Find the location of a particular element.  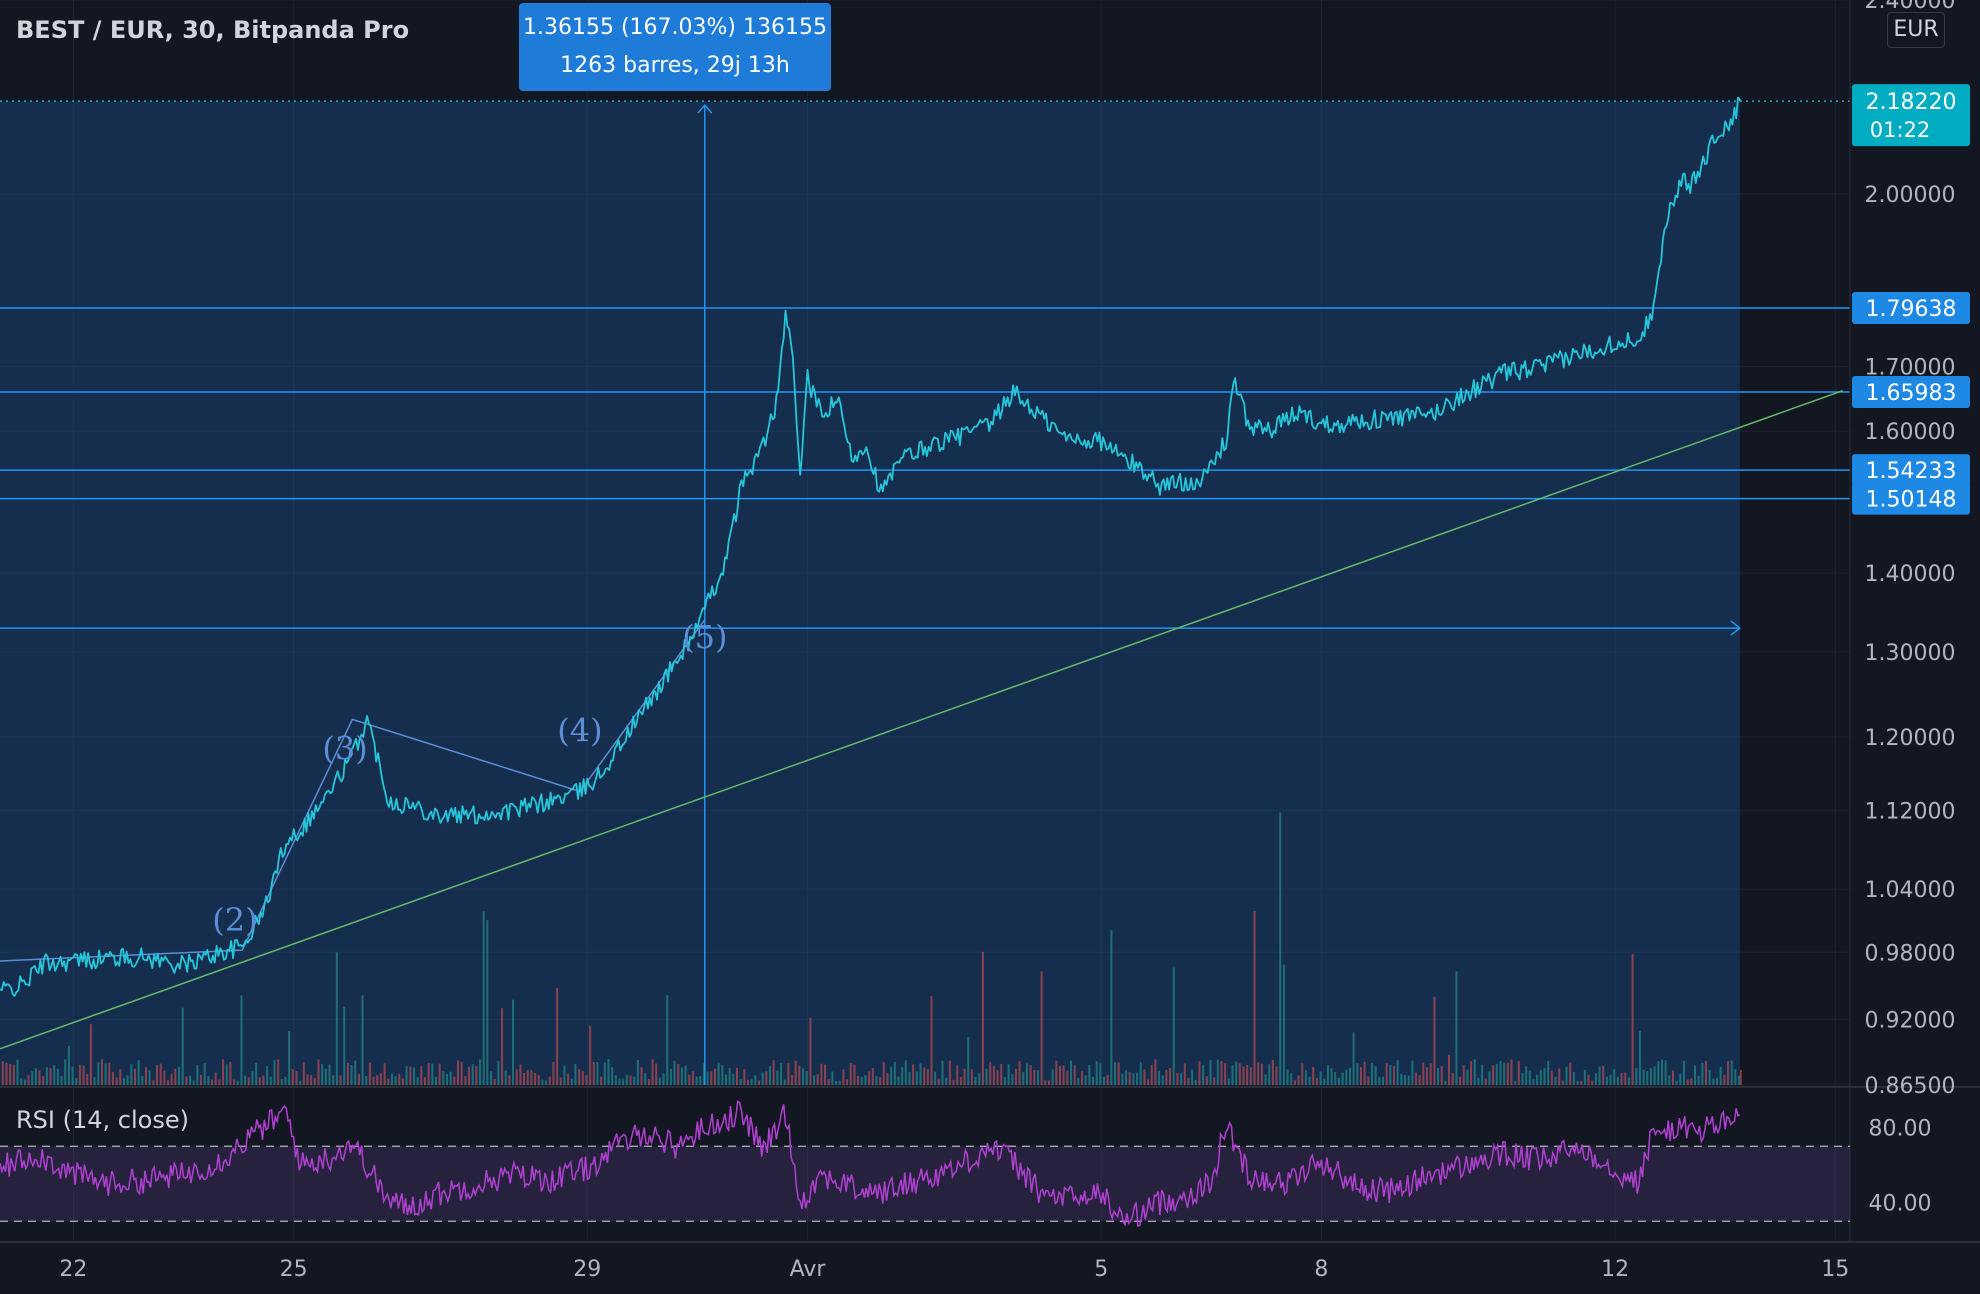

wave-labels: (2) (3) (4) (5) is located at coordinates (469, 778).